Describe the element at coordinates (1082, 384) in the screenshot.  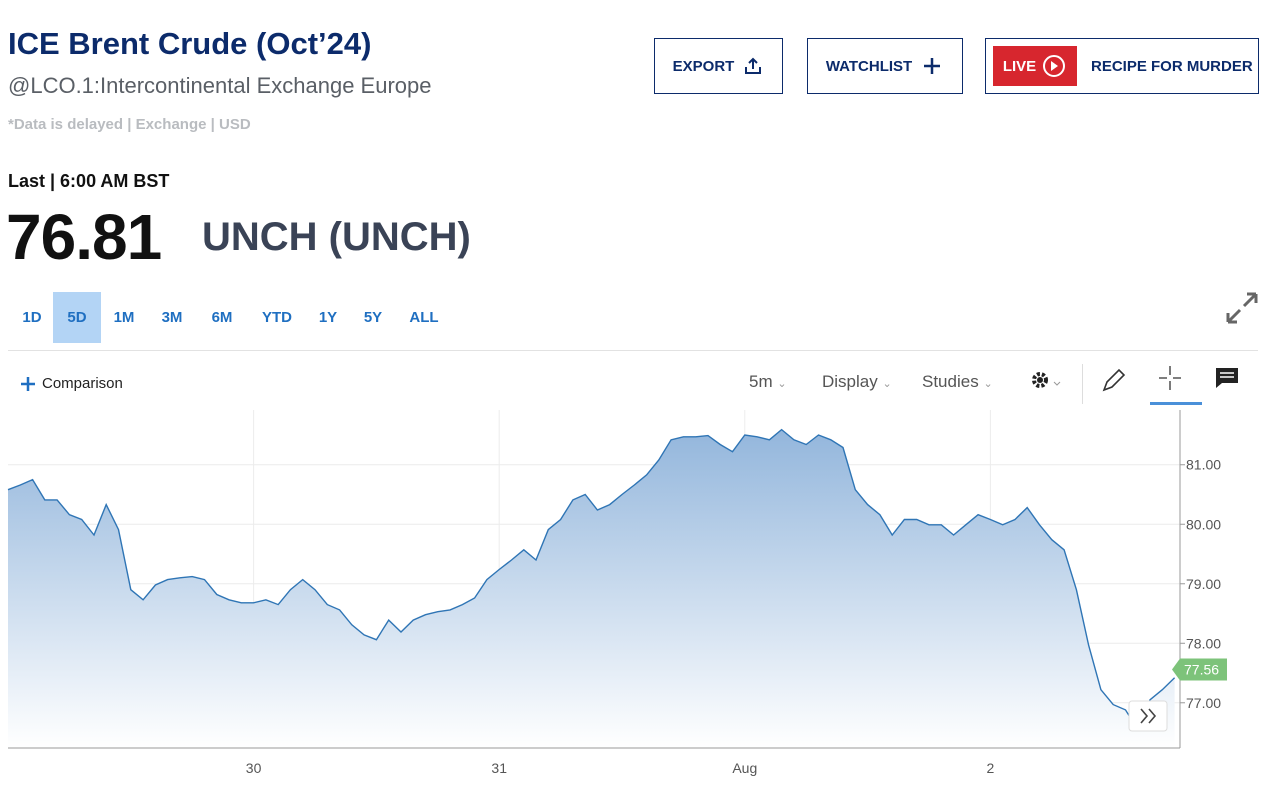
I see `toolbar-divider` at that location.